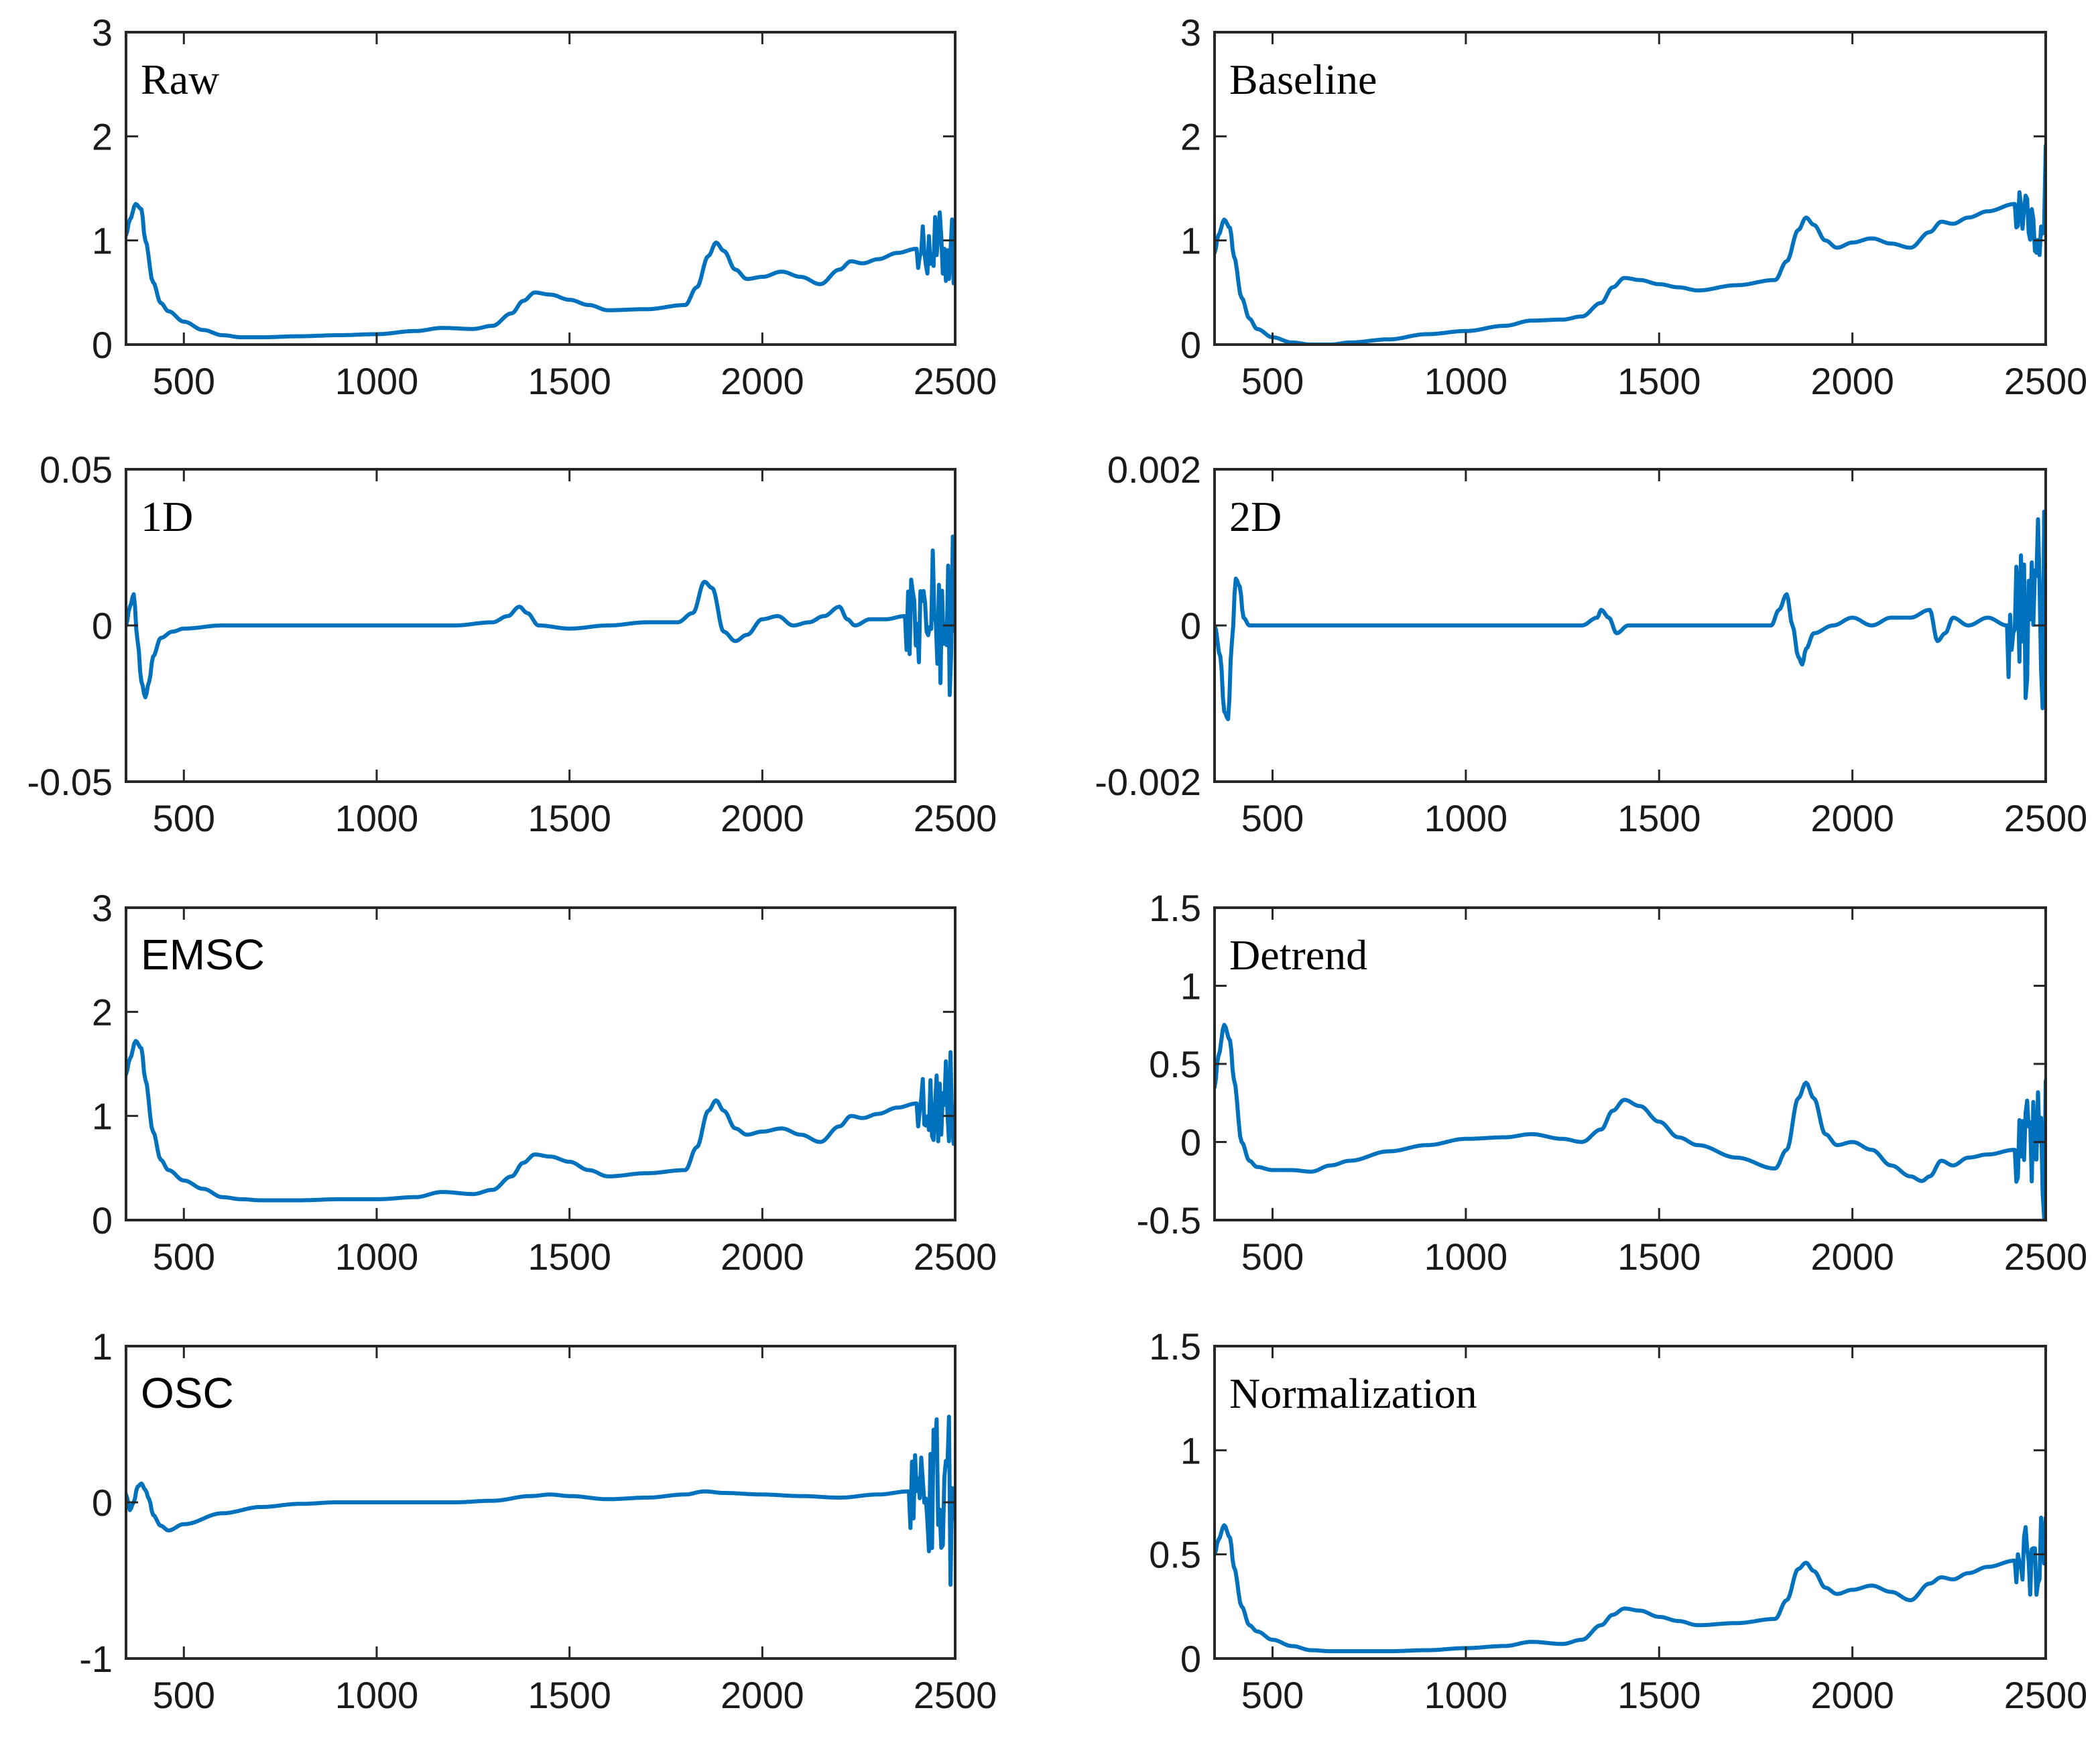  Describe the element at coordinates (1852, 1257) in the screenshot. I see `x-tick-label-detrend-3: 2000` at that location.